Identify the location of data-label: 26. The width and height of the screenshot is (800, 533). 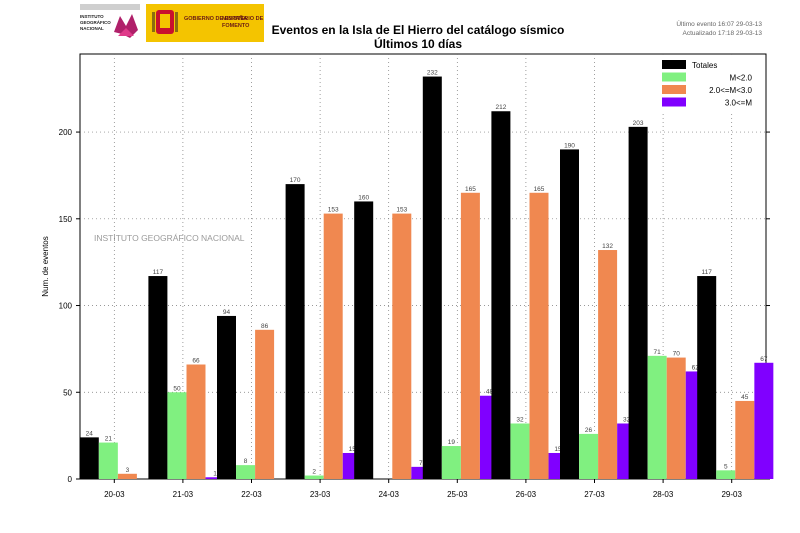
(589, 430).